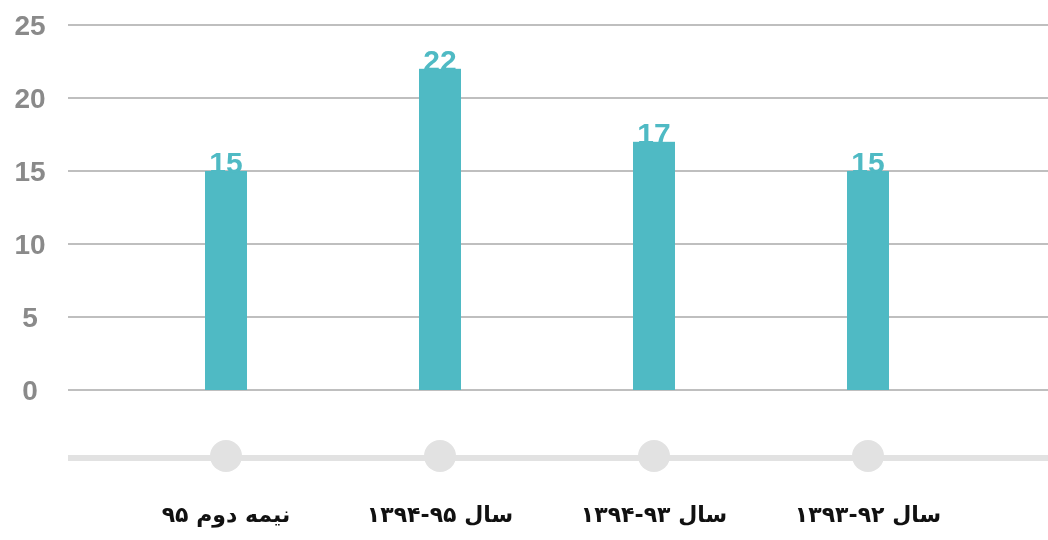  Describe the element at coordinates (30, 390) in the screenshot. I see `y-tick-label: 0` at that location.